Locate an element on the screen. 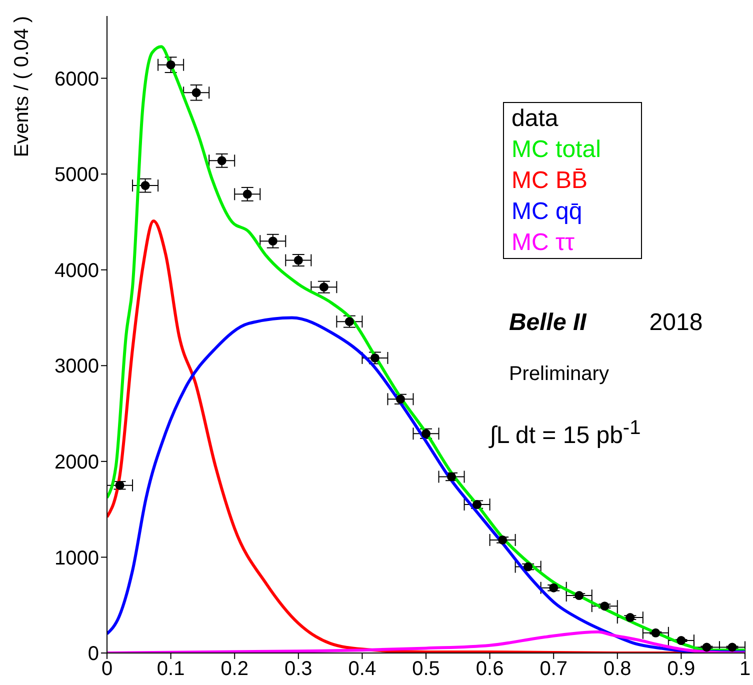 This screenshot has width=753, height=685. y-tick-label: 4000 is located at coordinates (76, 271).